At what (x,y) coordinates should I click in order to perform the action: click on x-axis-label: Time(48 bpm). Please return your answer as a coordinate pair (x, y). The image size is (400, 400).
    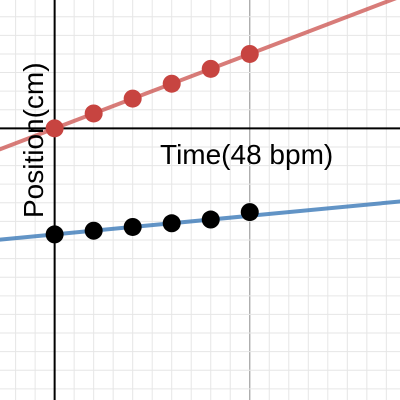
    Looking at the image, I should click on (246, 154).